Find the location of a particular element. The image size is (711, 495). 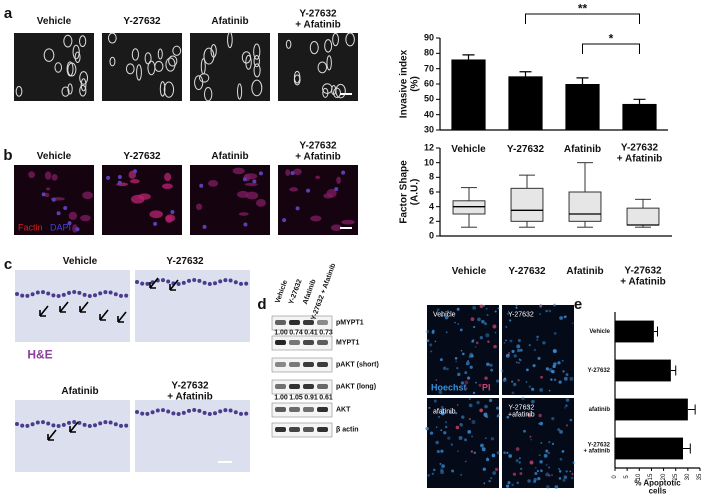

fluorescence-image is located at coordinates (538, 350).